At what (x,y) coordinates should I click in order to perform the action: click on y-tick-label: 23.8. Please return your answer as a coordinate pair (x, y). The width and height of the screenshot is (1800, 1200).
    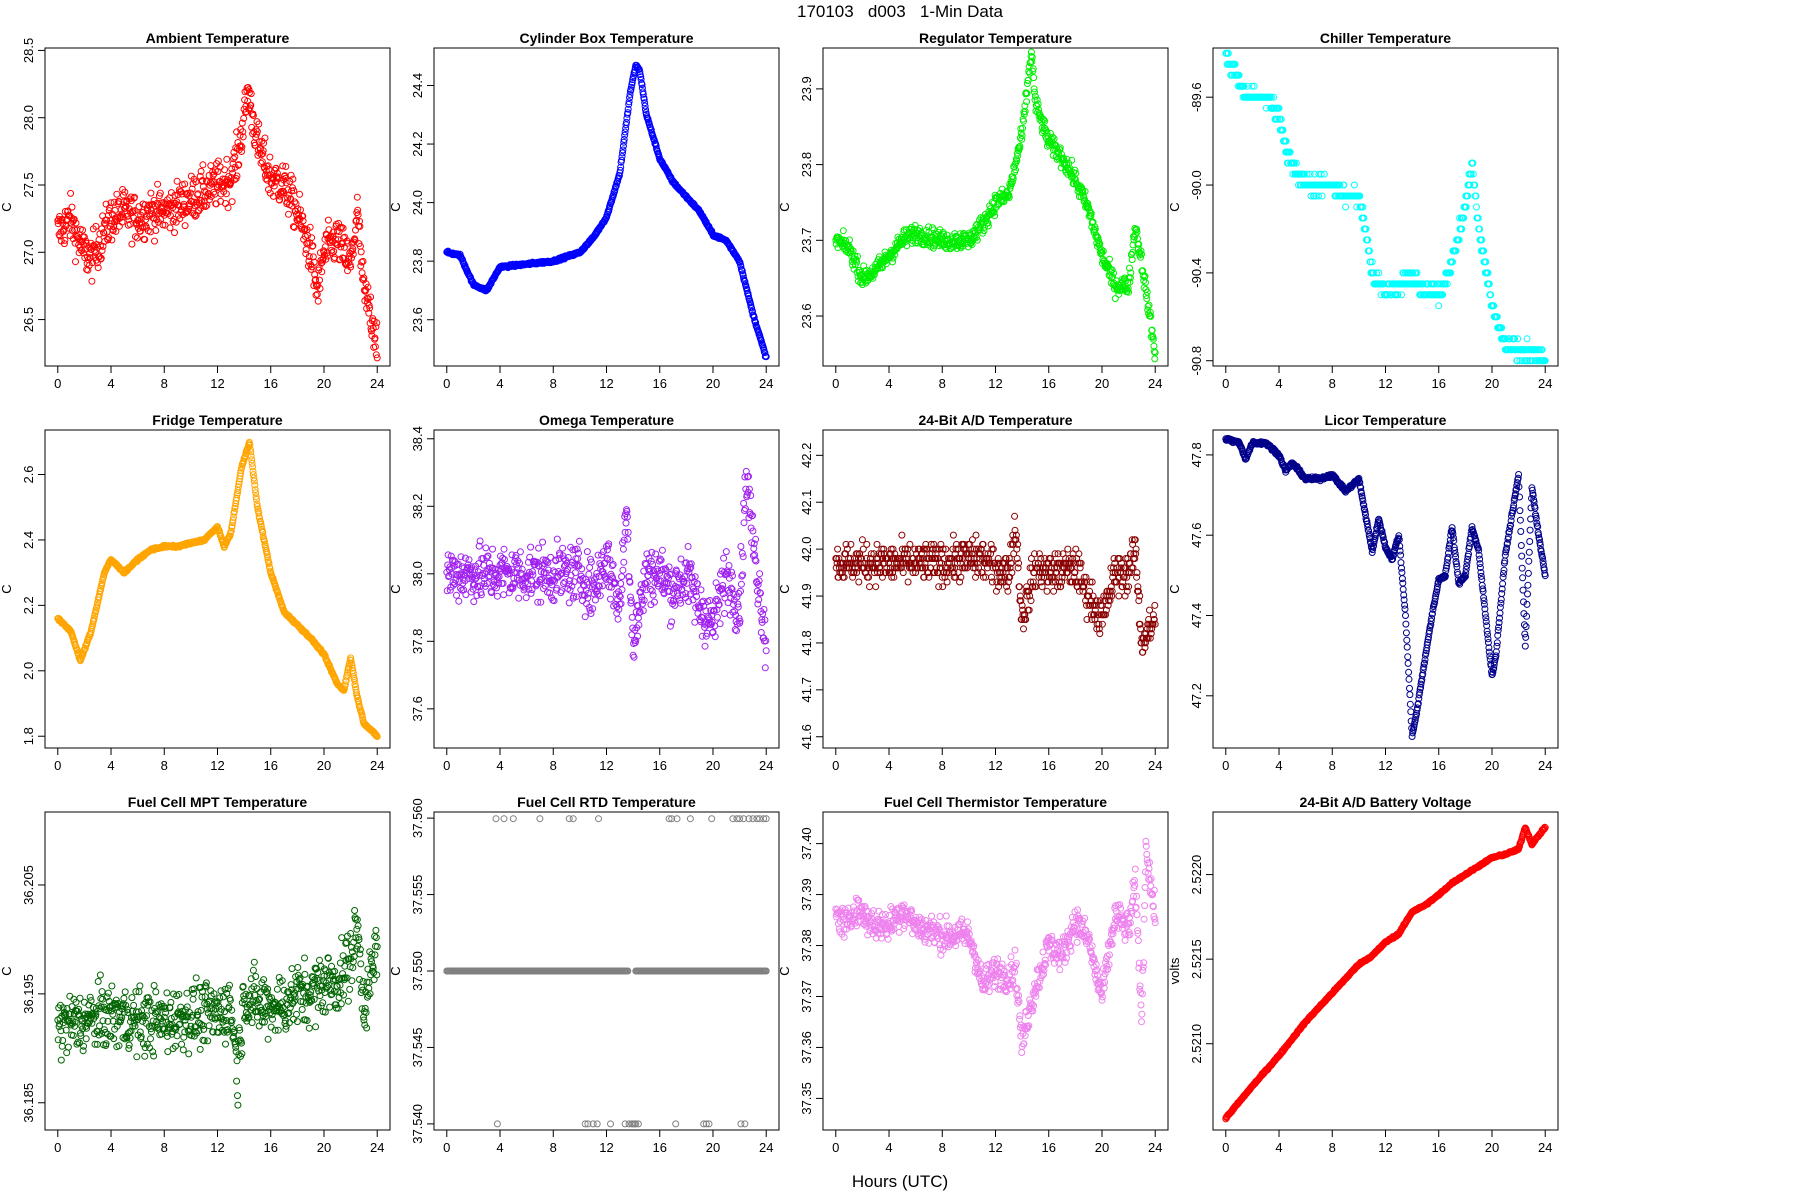
    Looking at the image, I should click on (806, 164).